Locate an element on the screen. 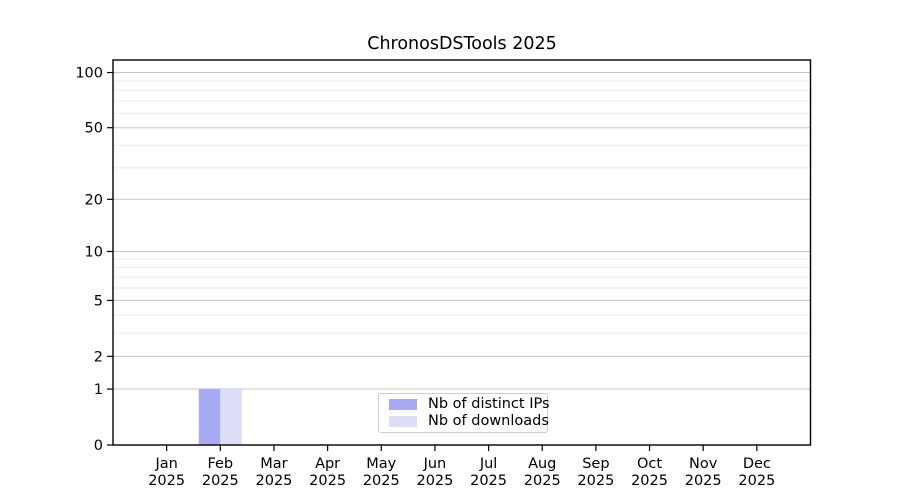 This screenshot has width=900, height=500. legend: Nb of distinct IPs Nb of downloads is located at coordinates (464, 413).